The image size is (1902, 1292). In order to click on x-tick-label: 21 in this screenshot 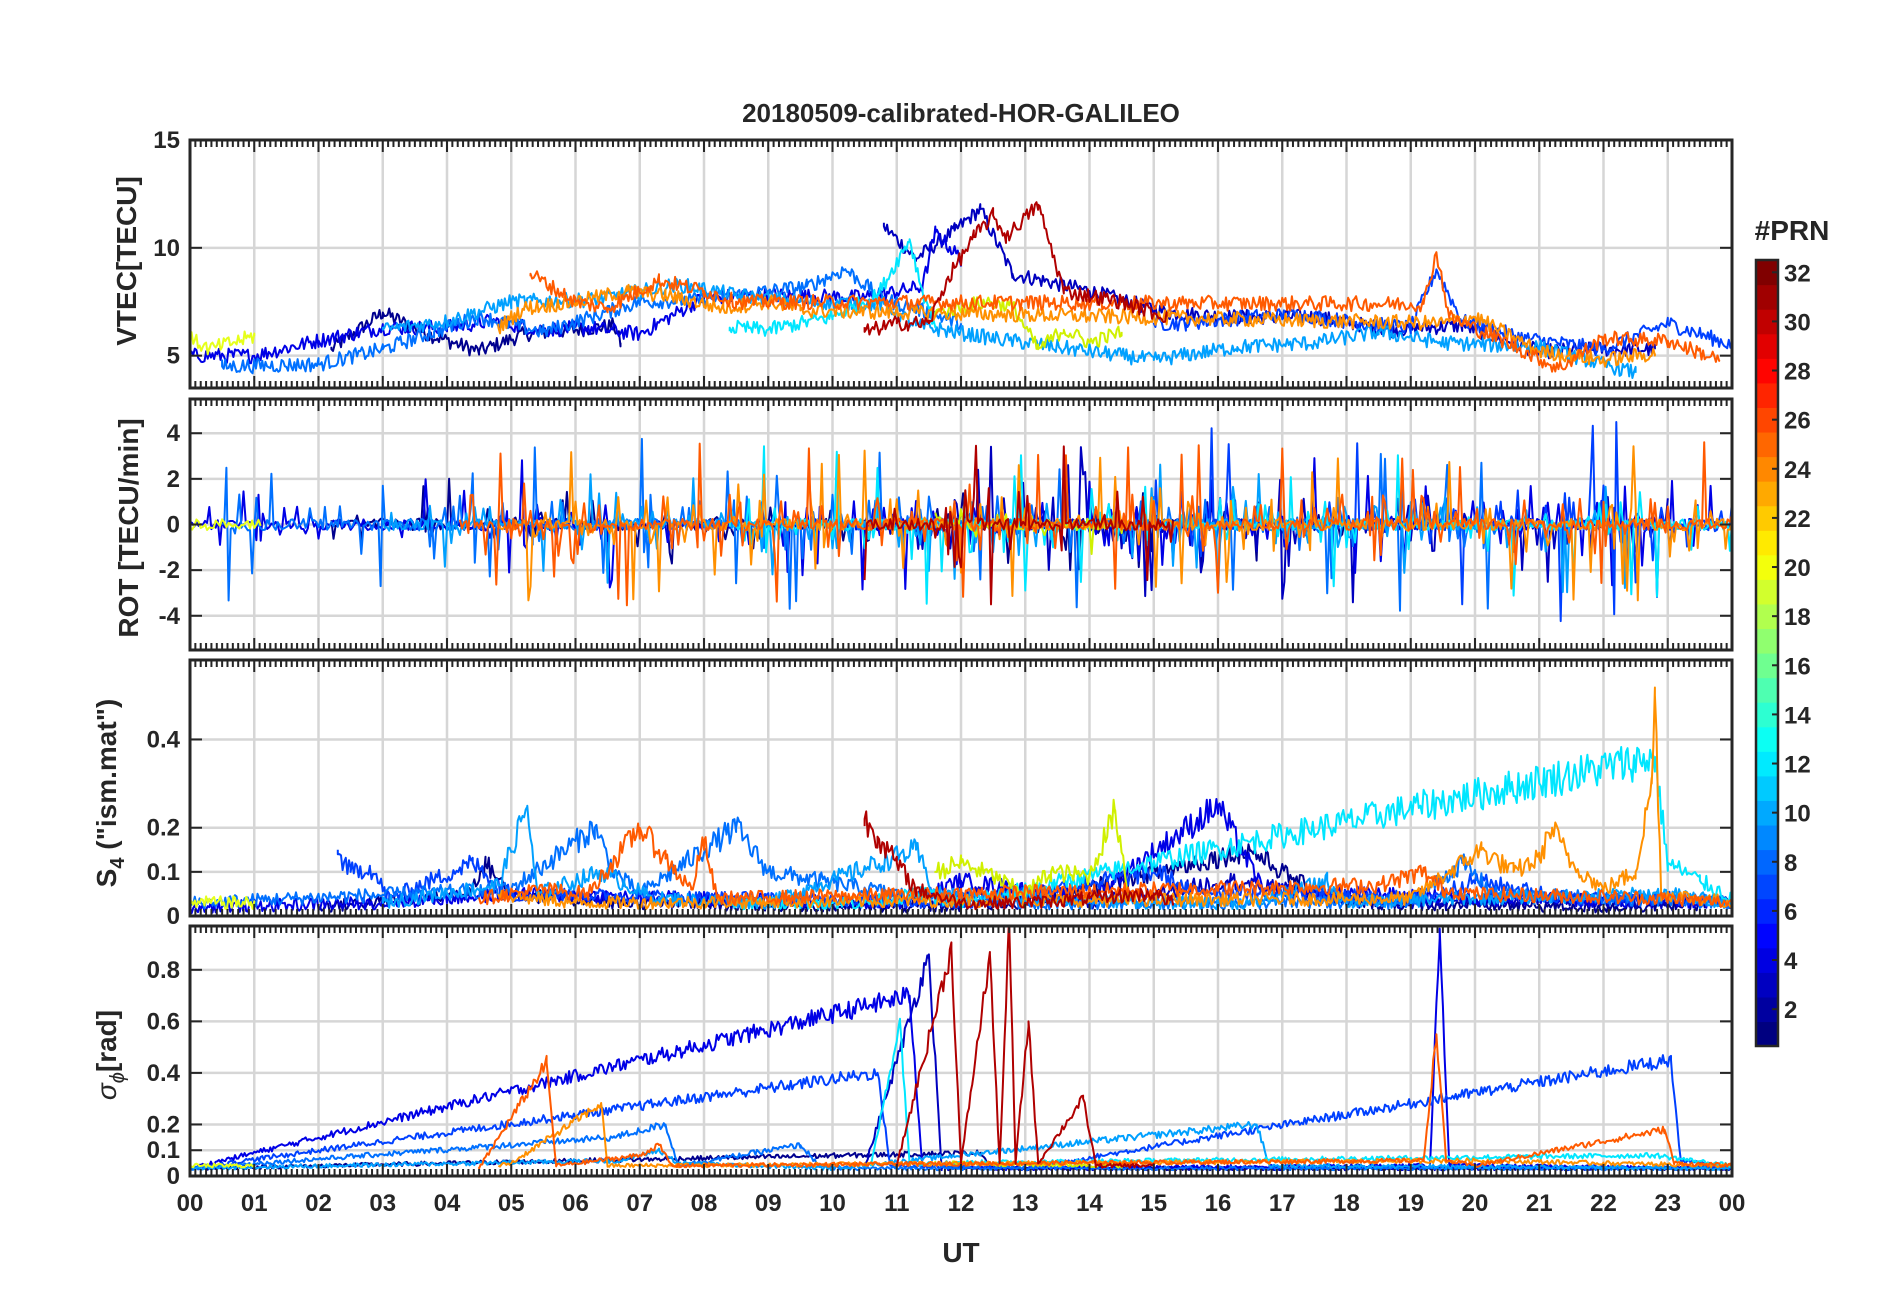, I will do `click(1539, 1203)`.